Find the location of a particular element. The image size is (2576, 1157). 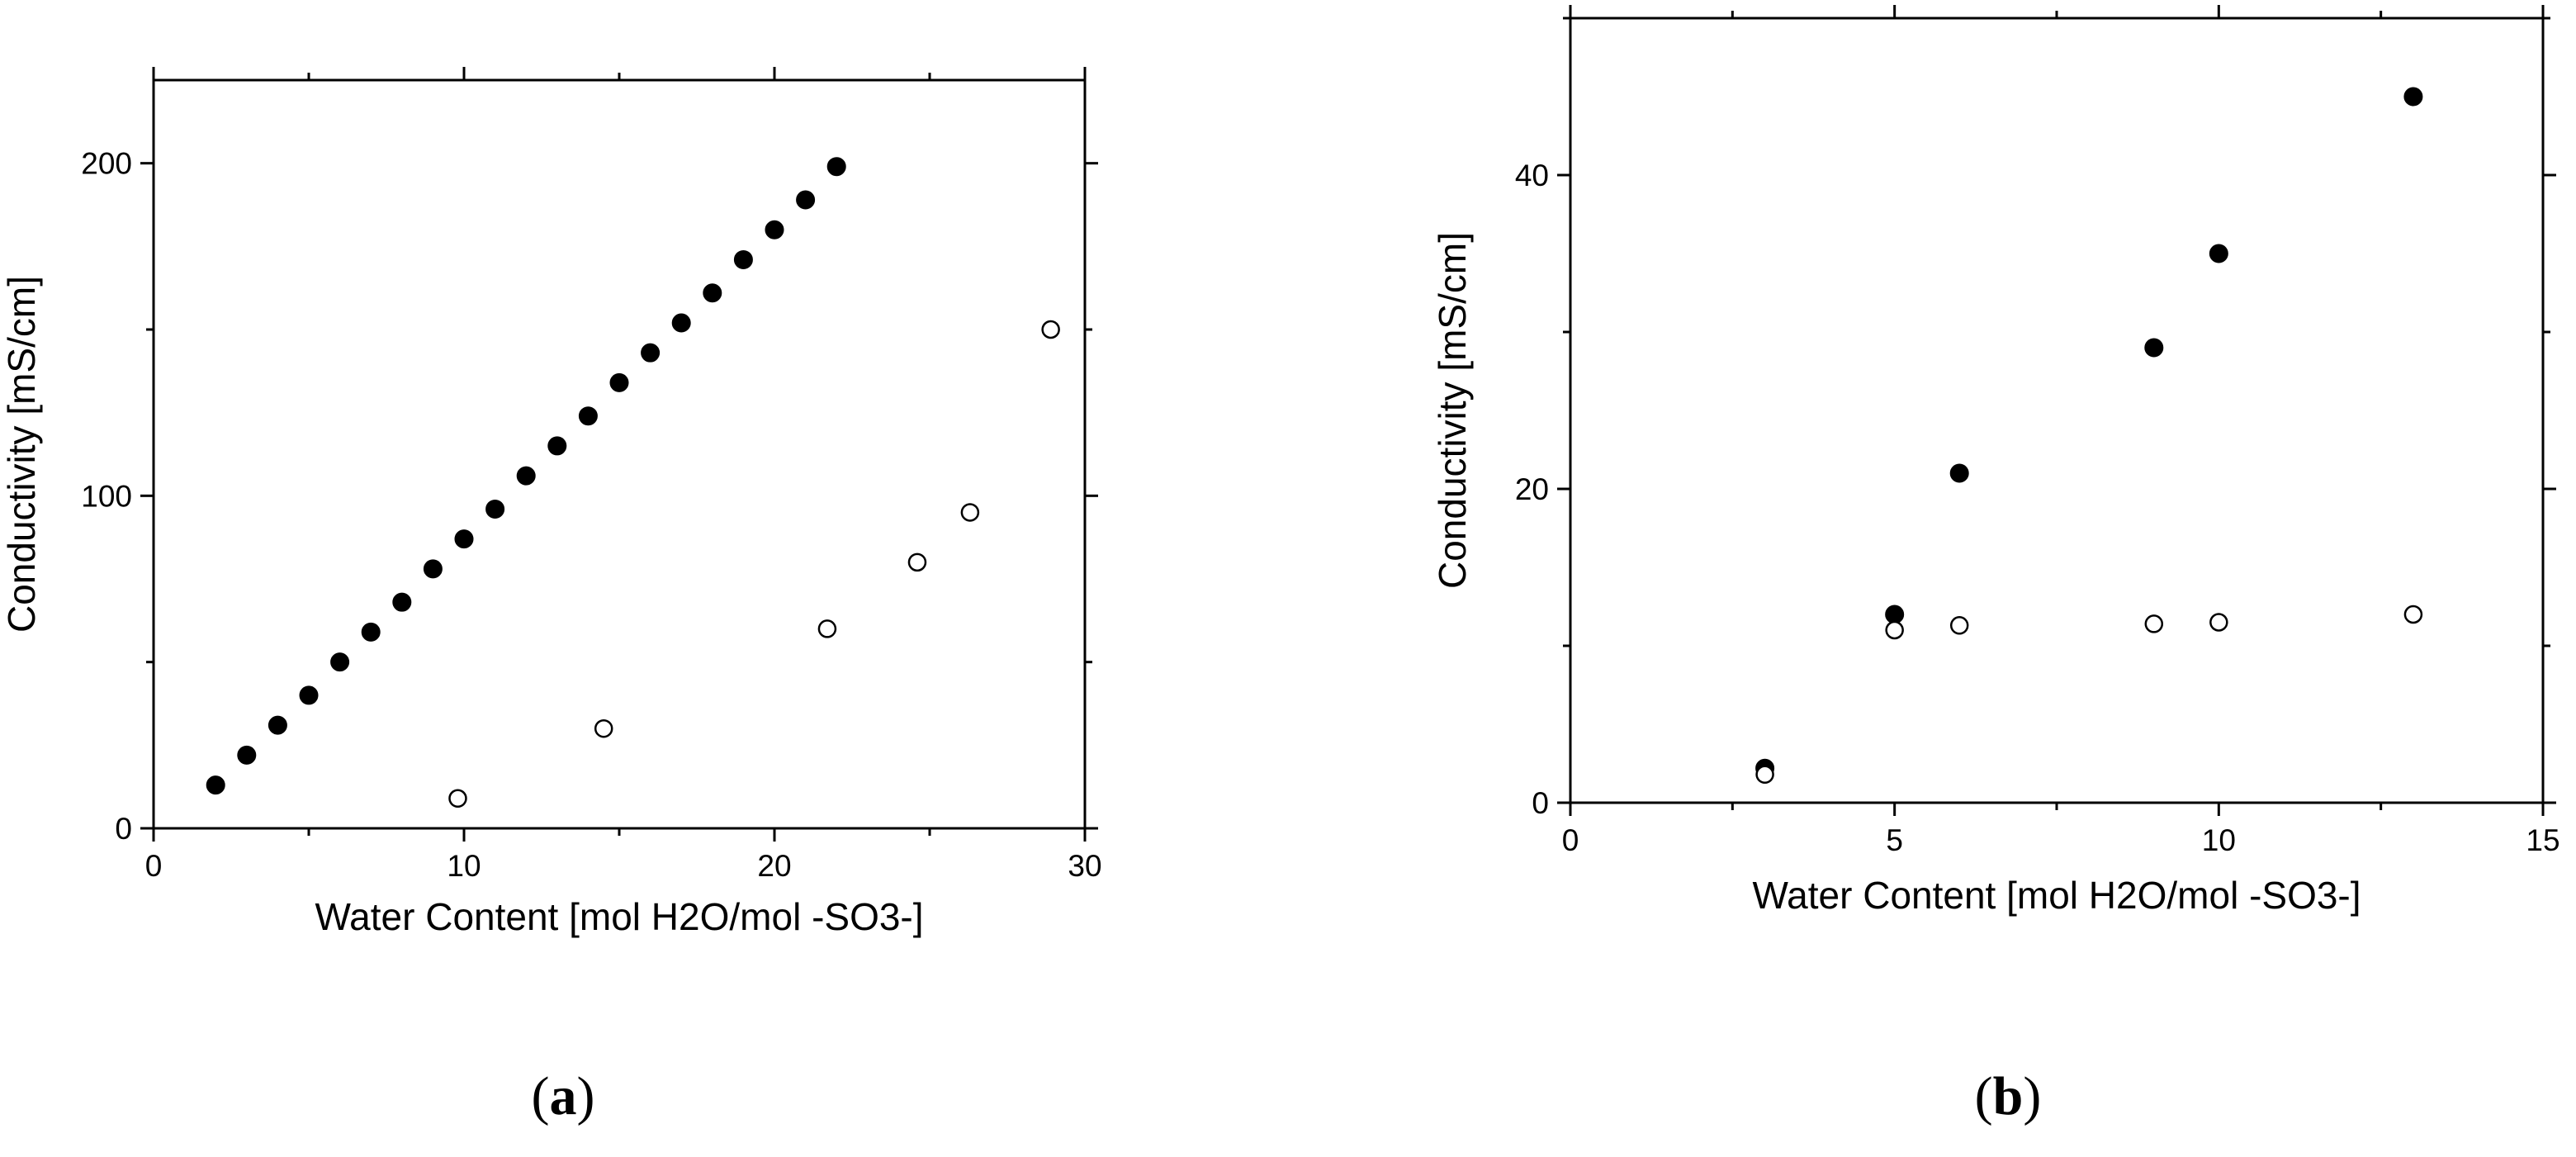

x-tick-label: 5 is located at coordinates (1894, 840).